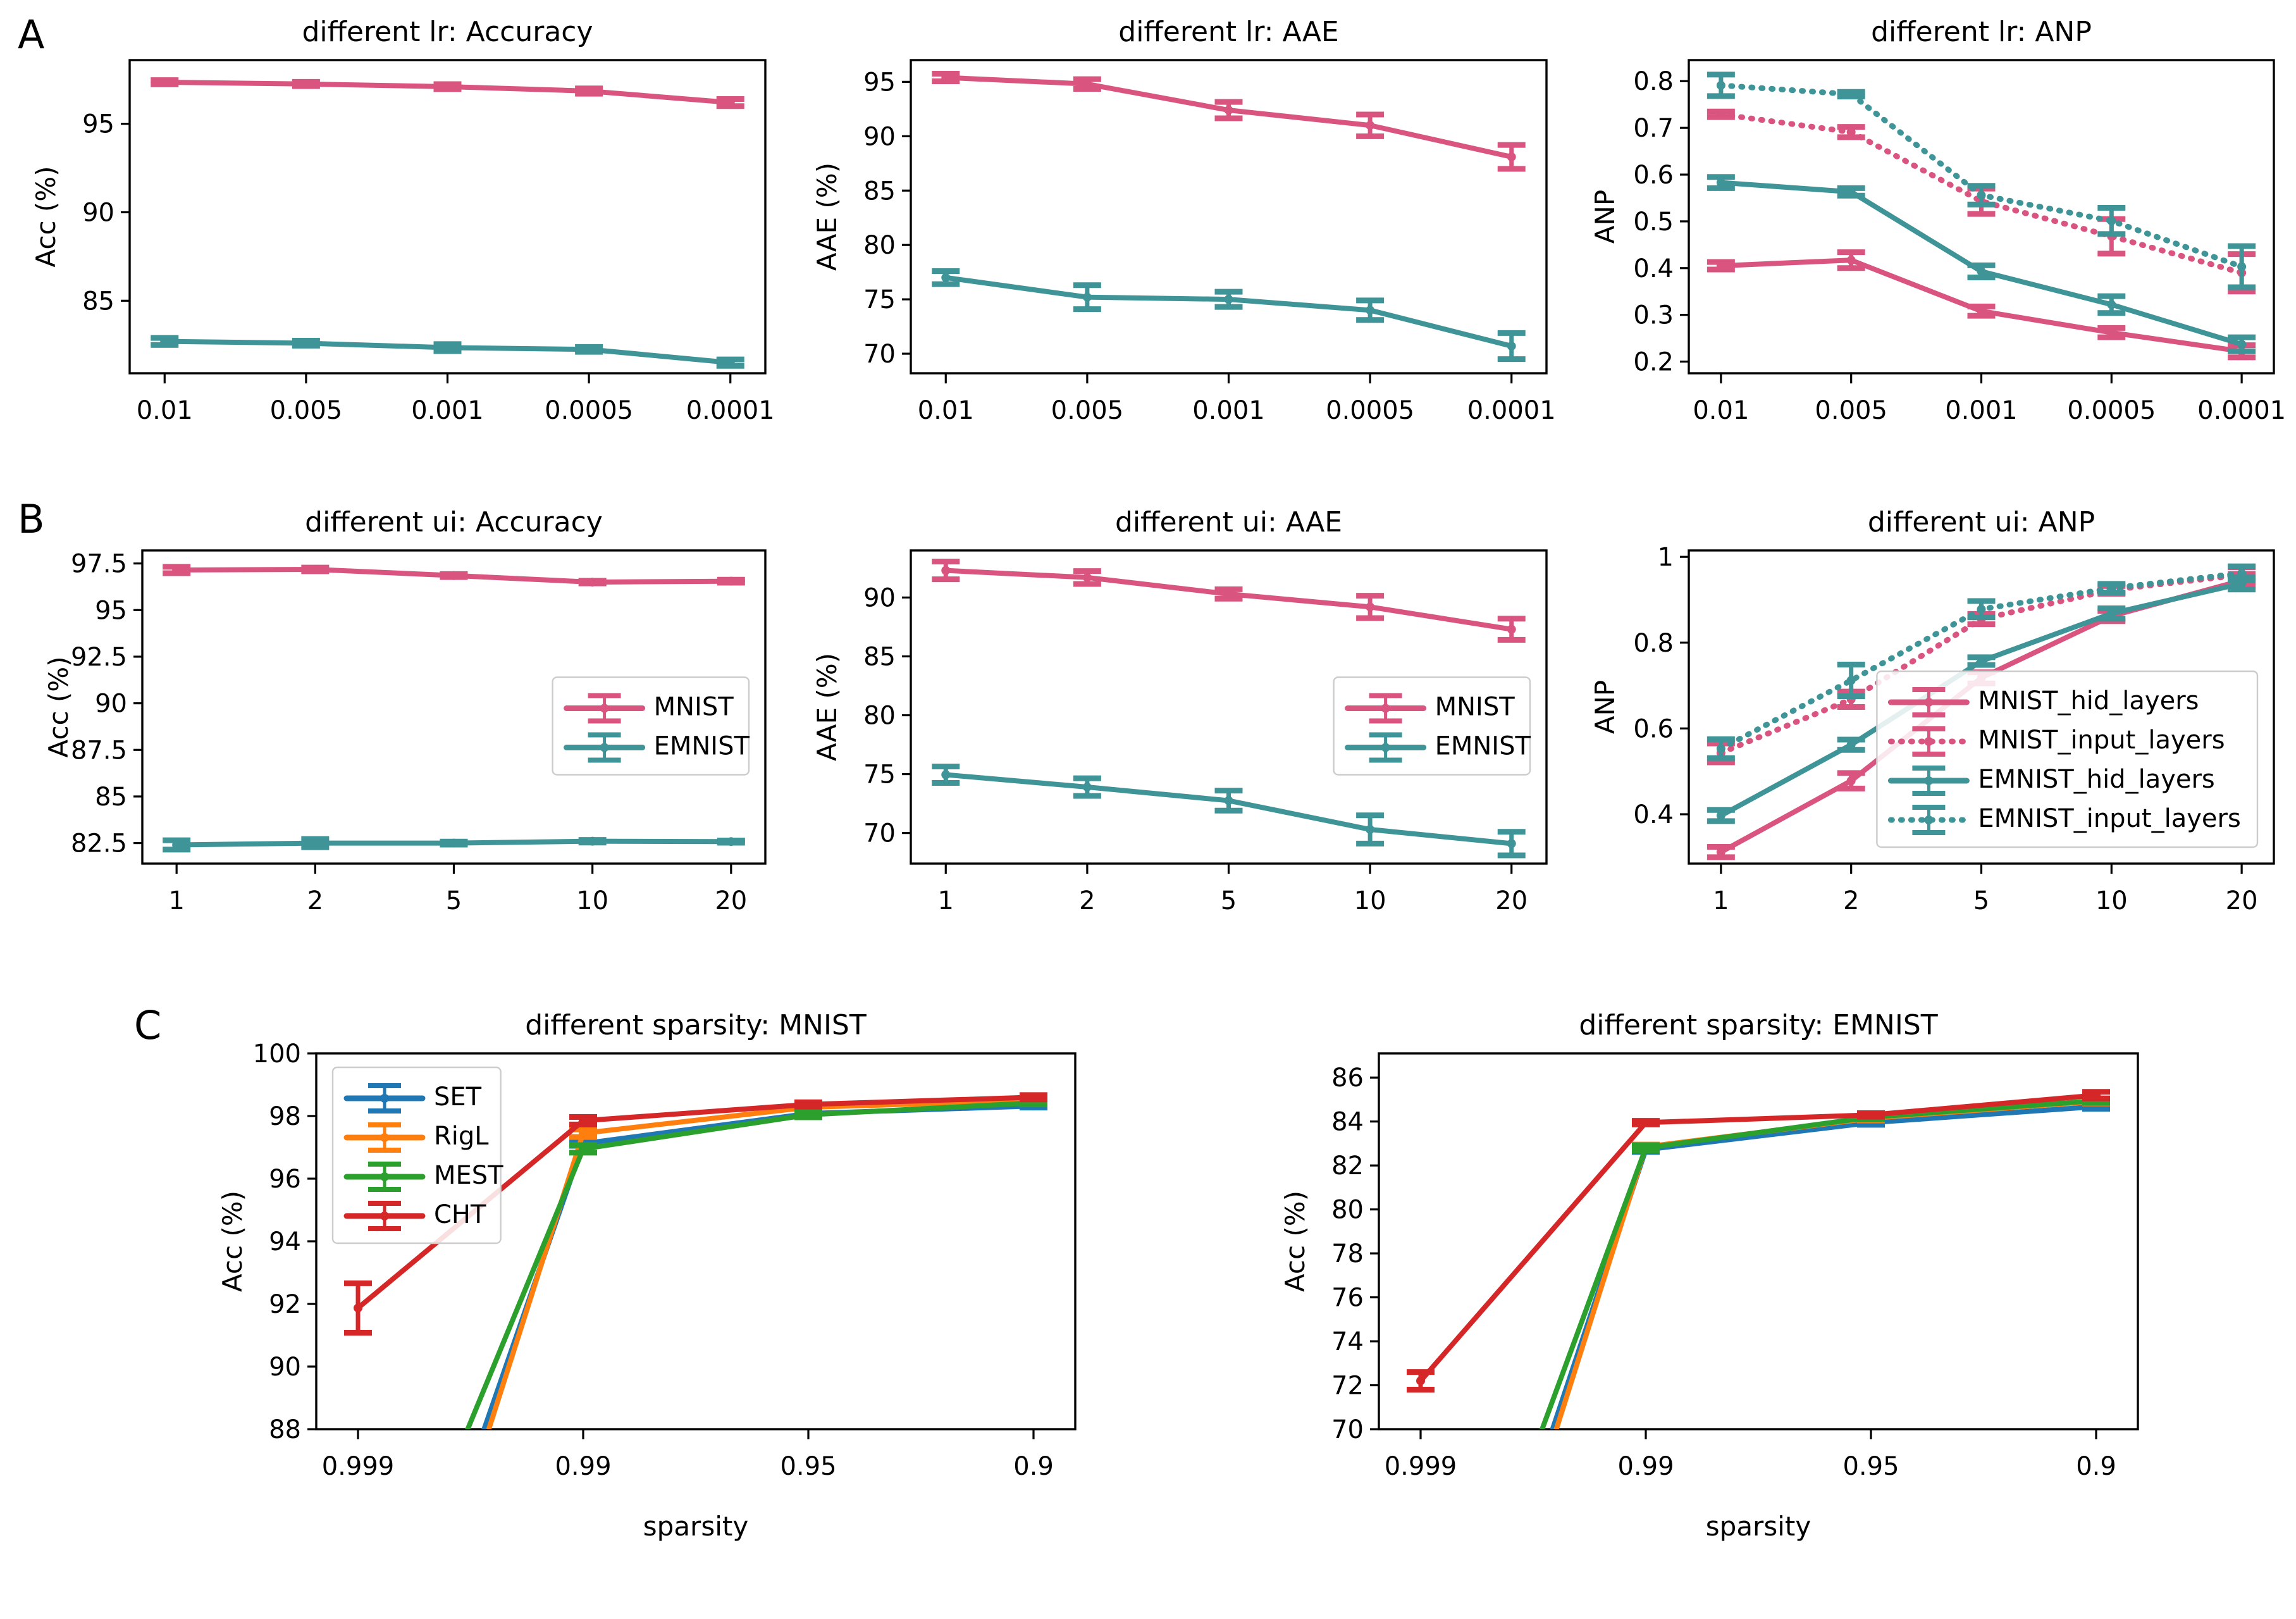 This screenshot has width=2296, height=1619. I want to click on plot-frame, so click(447, 217).